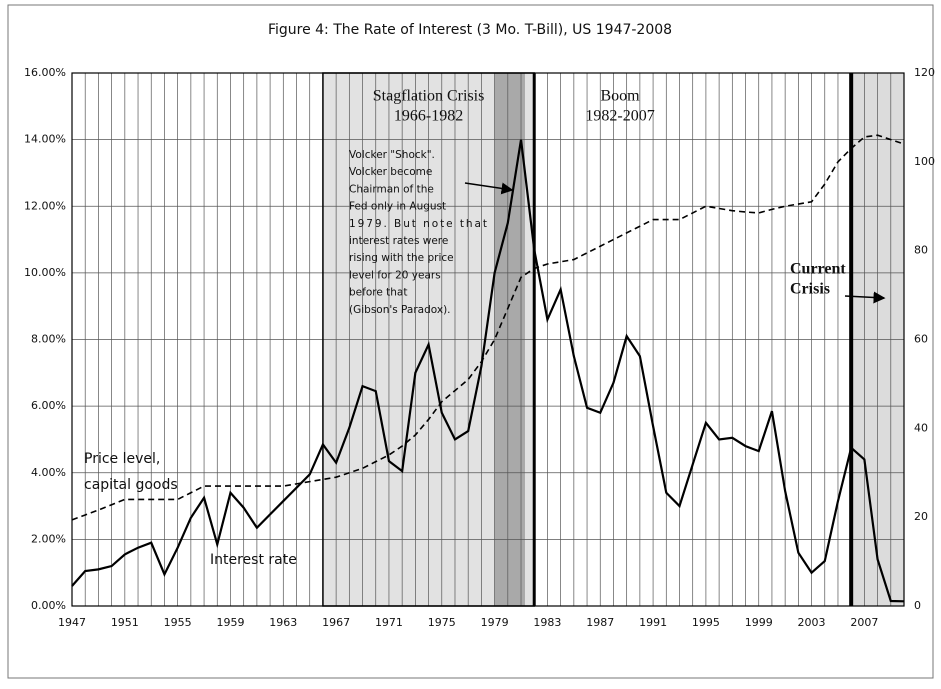 This screenshot has width=941, height=689. I want to click on y2-tick-label: 100, so click(924, 161).